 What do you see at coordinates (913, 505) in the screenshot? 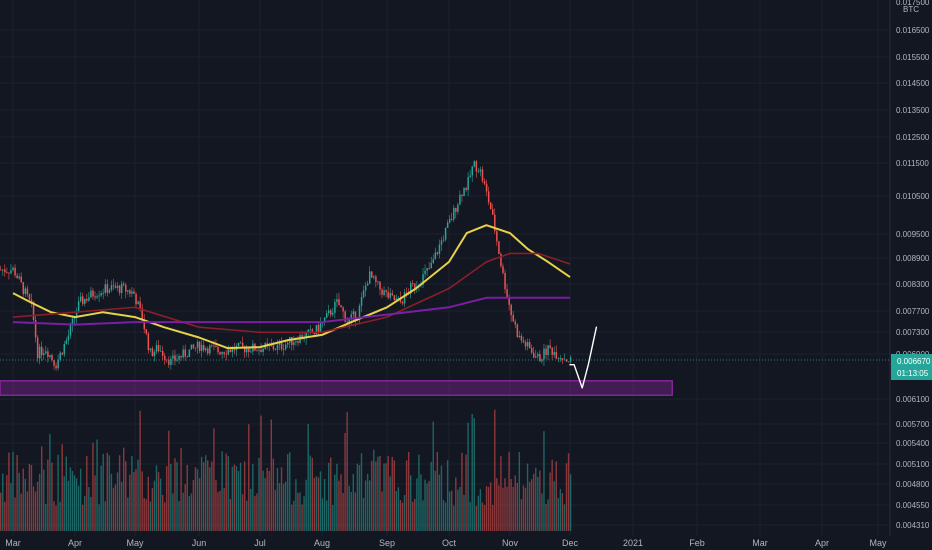
I see `price-tick: 0.004550` at bounding box center [913, 505].